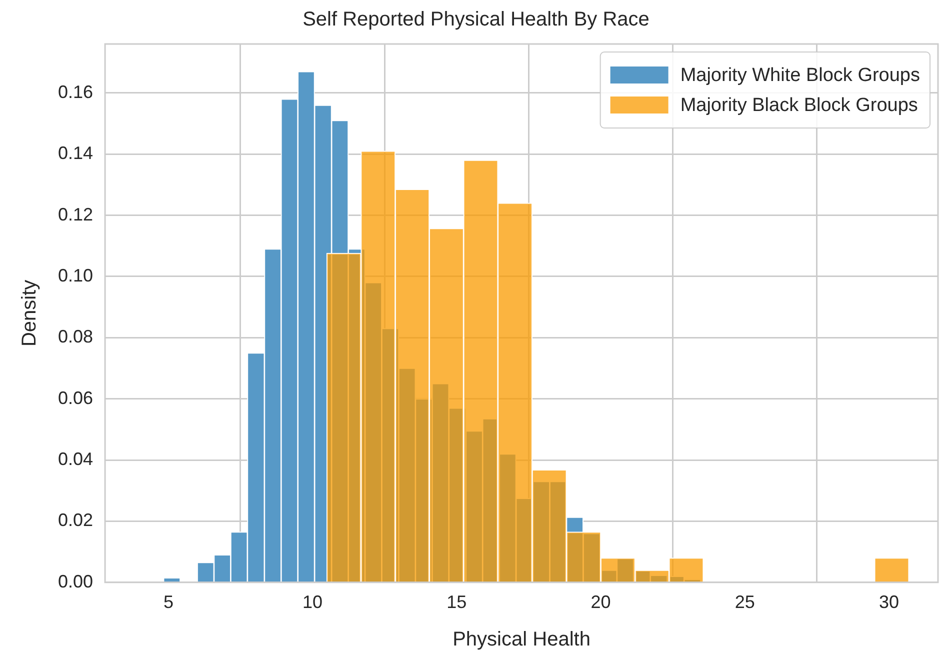 This screenshot has width=940, height=660. What do you see at coordinates (76, 398) in the screenshot?
I see `y-tick-label: 0.06` at bounding box center [76, 398].